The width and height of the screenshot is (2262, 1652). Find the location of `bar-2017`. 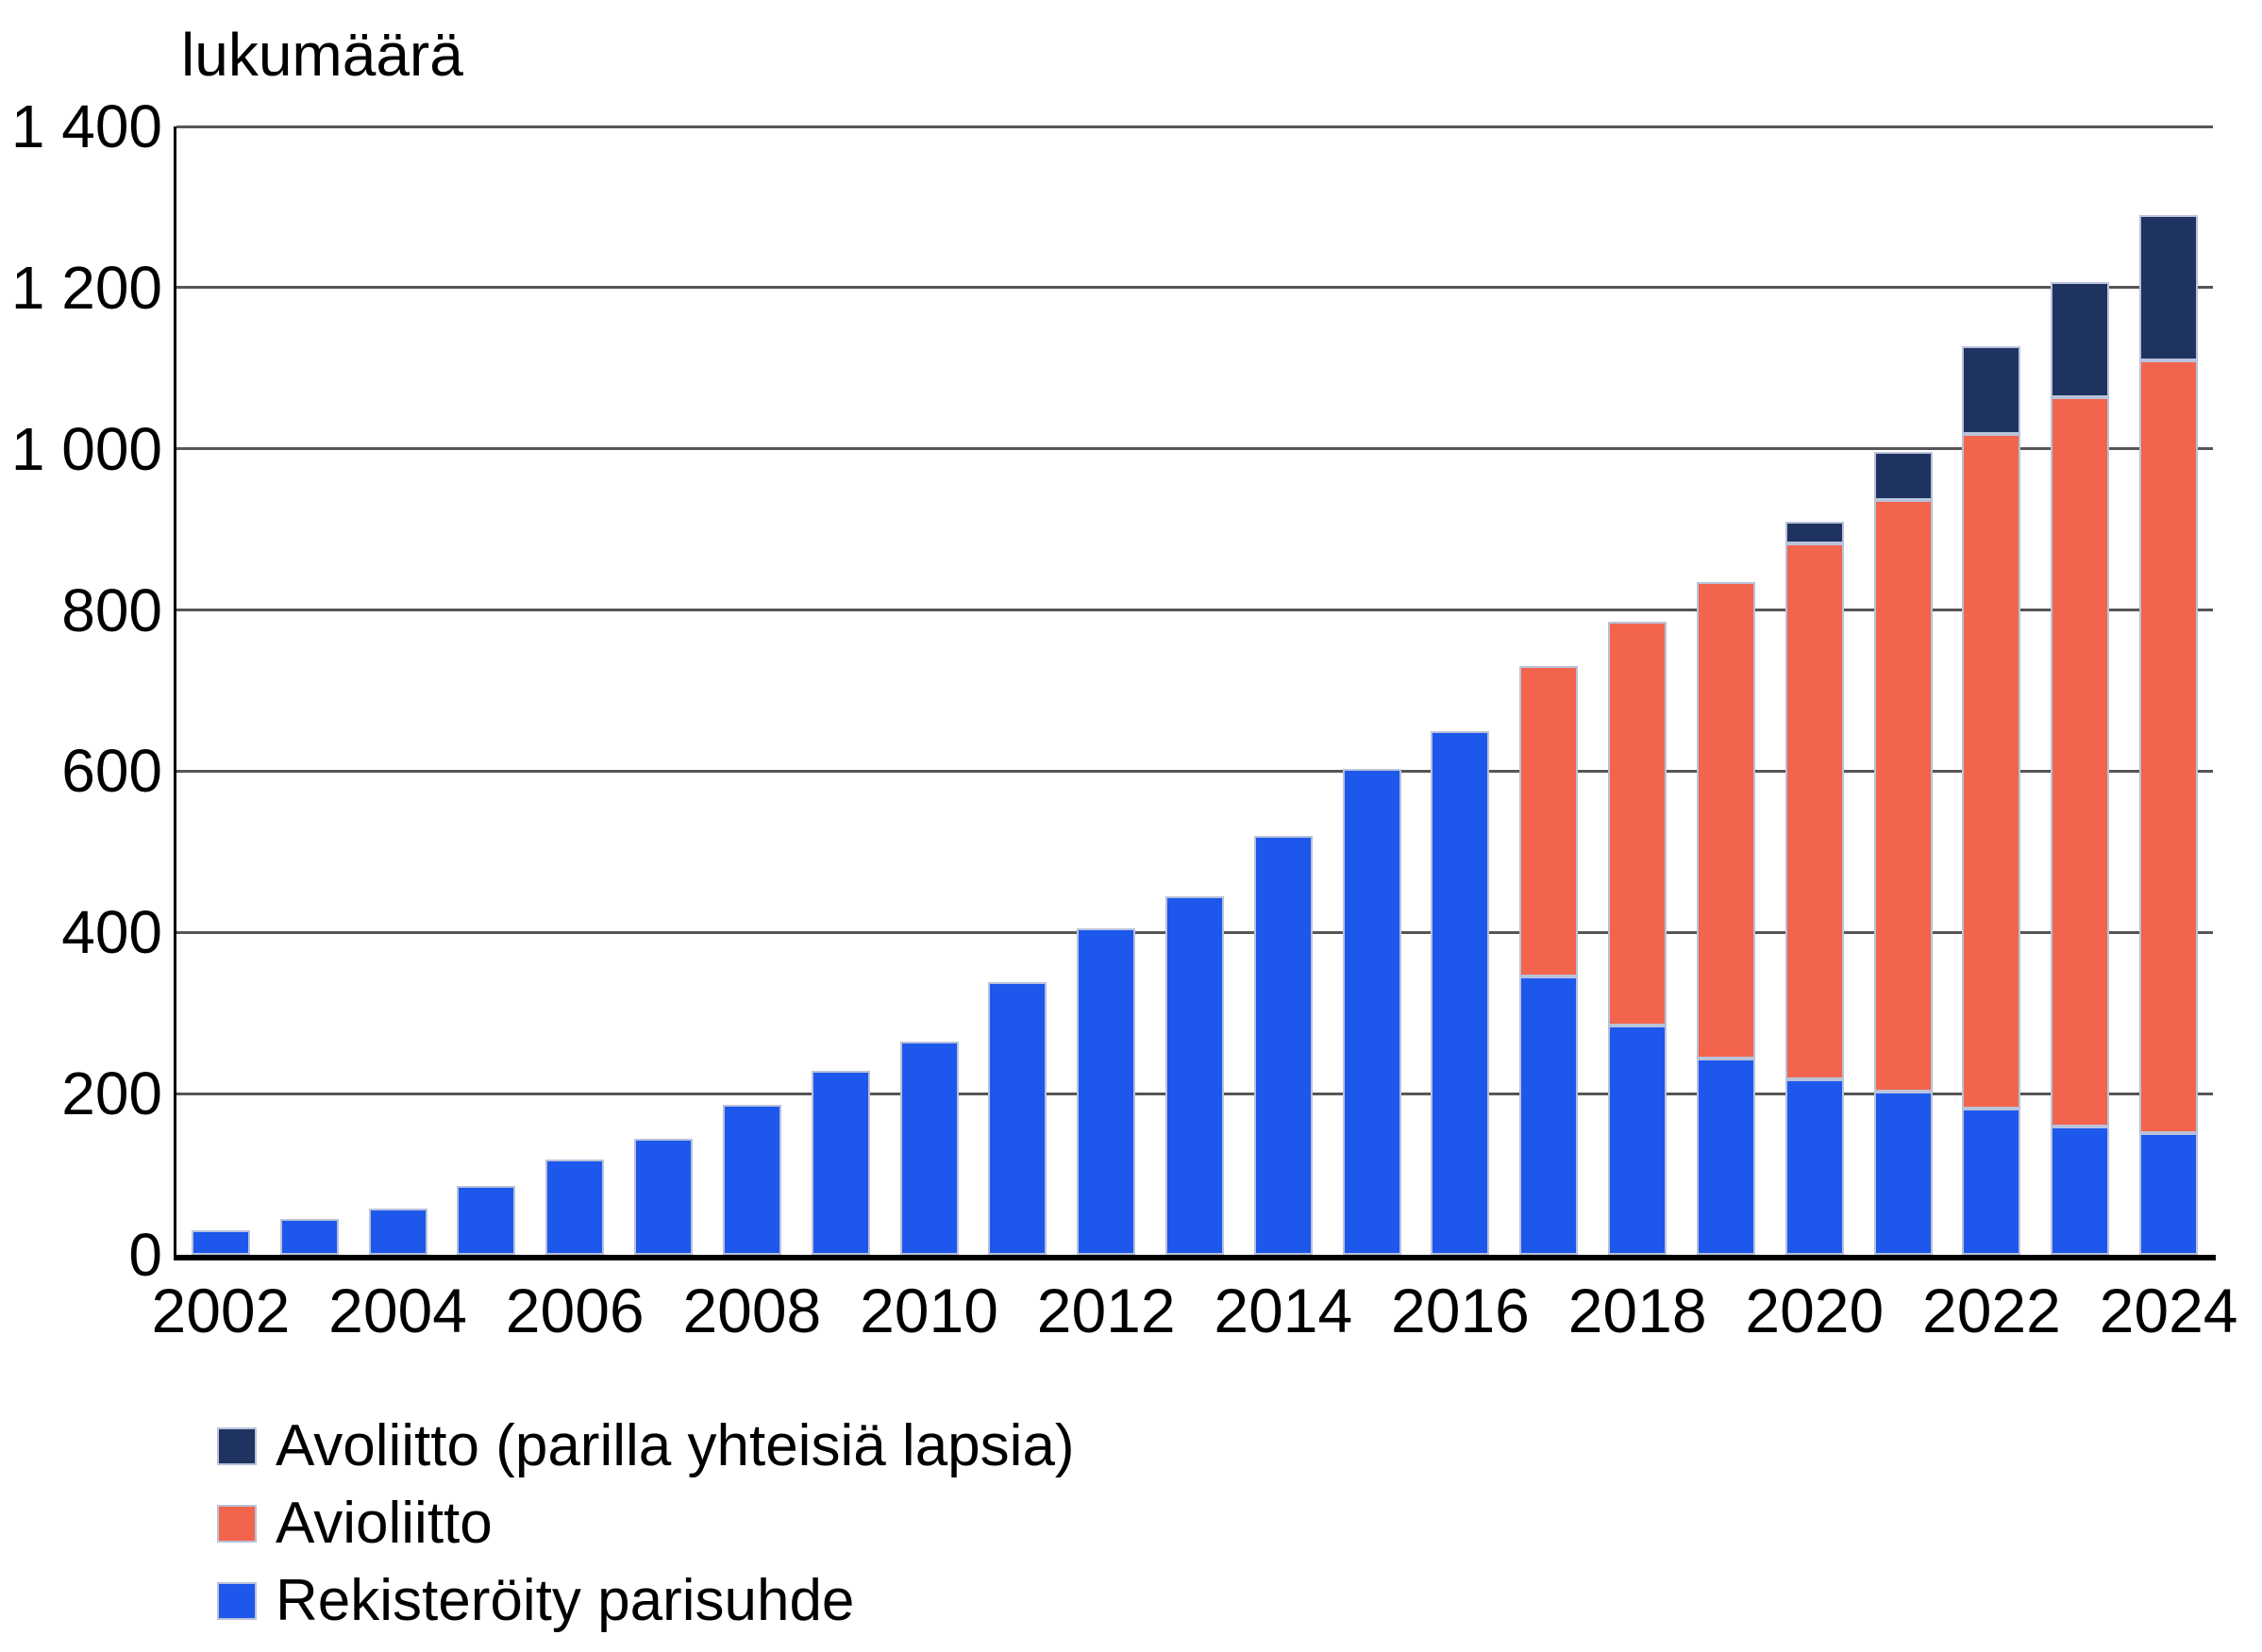

bar-2017 is located at coordinates (1549, 960).